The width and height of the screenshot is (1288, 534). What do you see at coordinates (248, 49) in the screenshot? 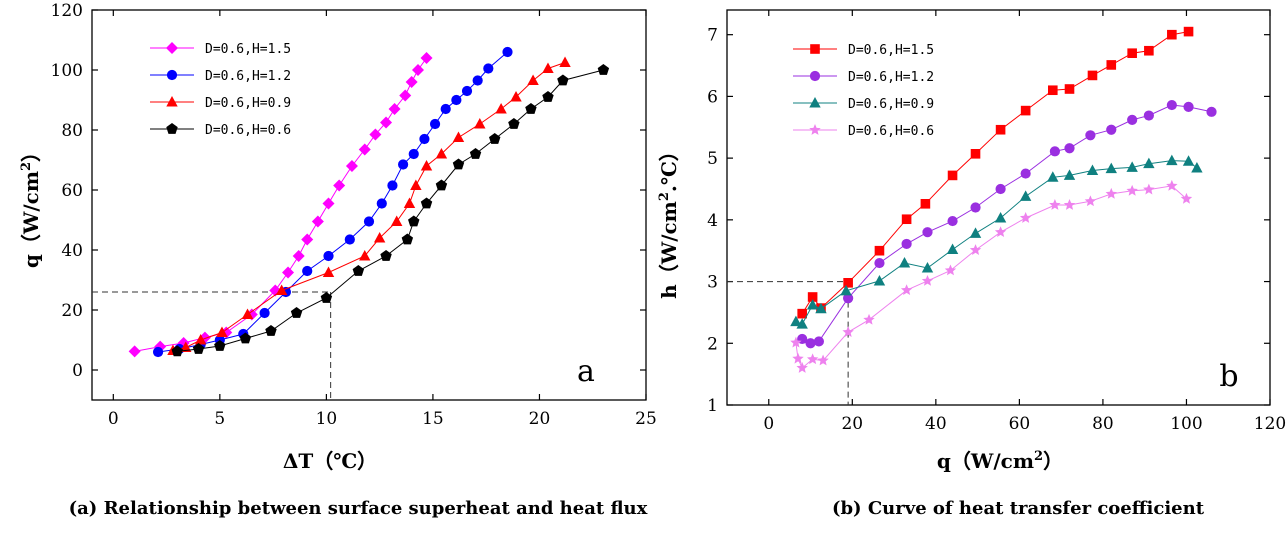
I see `legend-label: D=0.6,H=1.5` at bounding box center [248, 49].